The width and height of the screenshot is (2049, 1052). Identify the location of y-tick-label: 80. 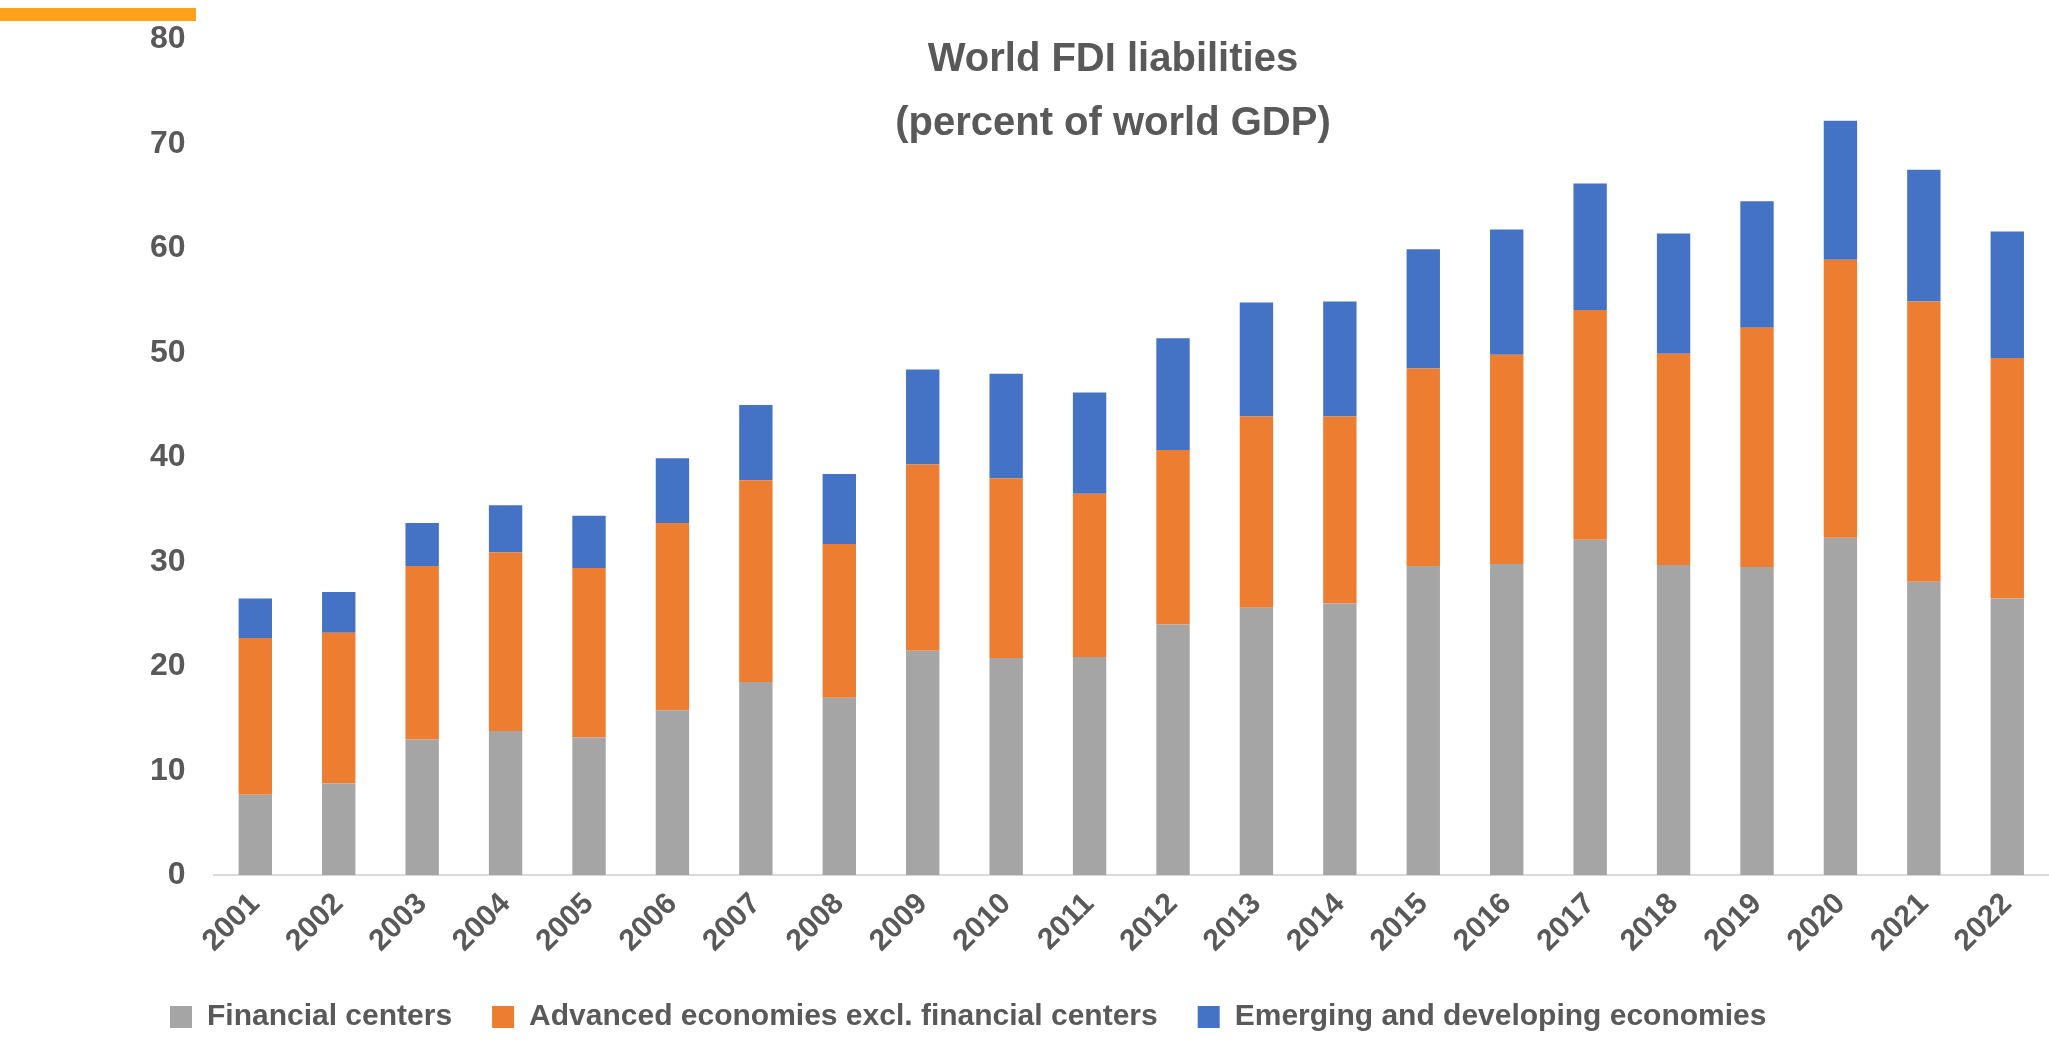
(168, 37).